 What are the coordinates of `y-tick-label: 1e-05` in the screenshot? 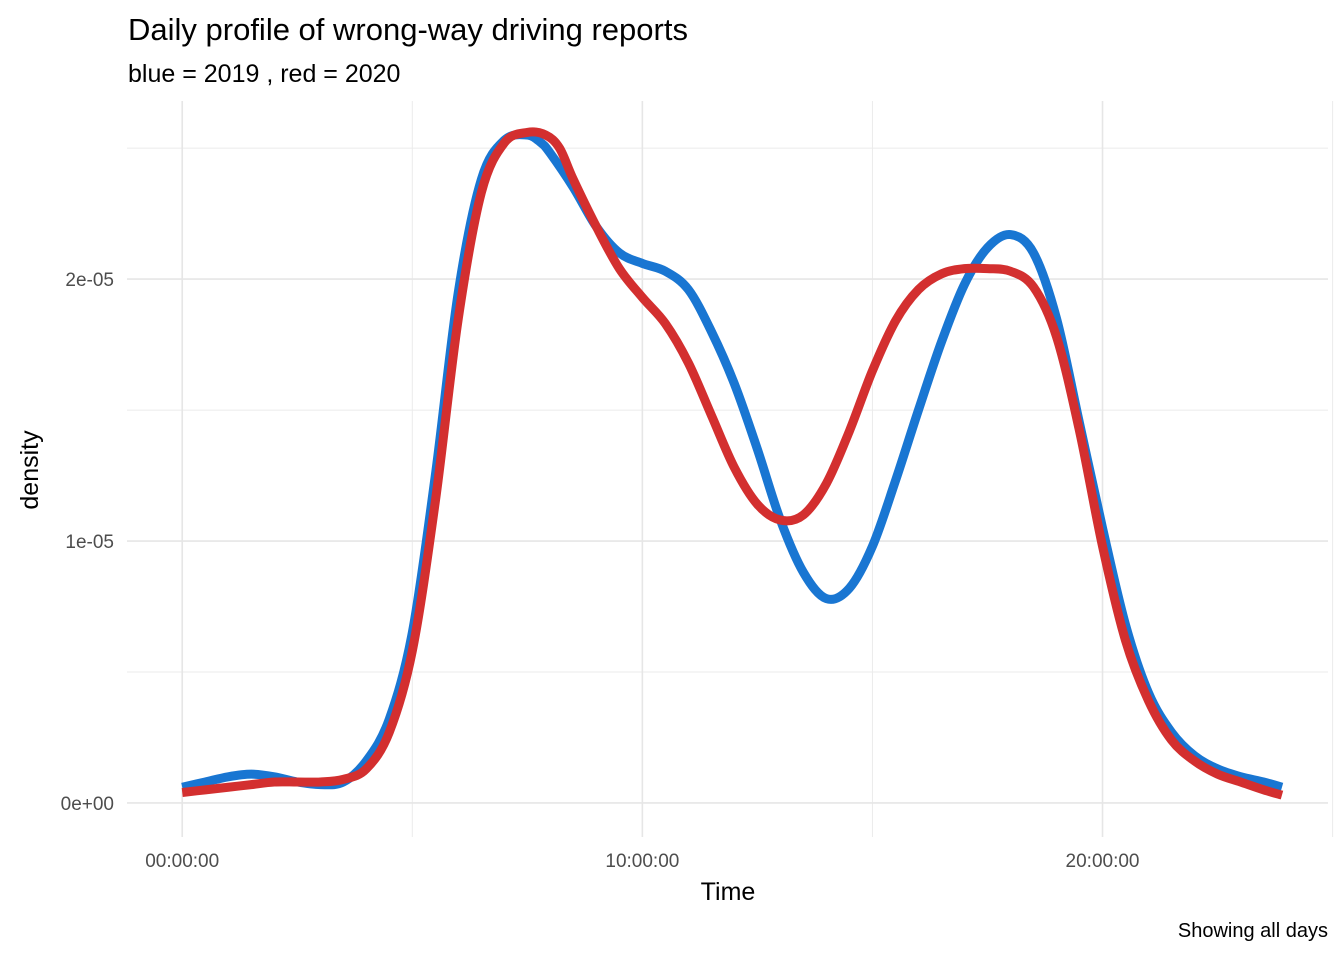 It's located at (89, 542).